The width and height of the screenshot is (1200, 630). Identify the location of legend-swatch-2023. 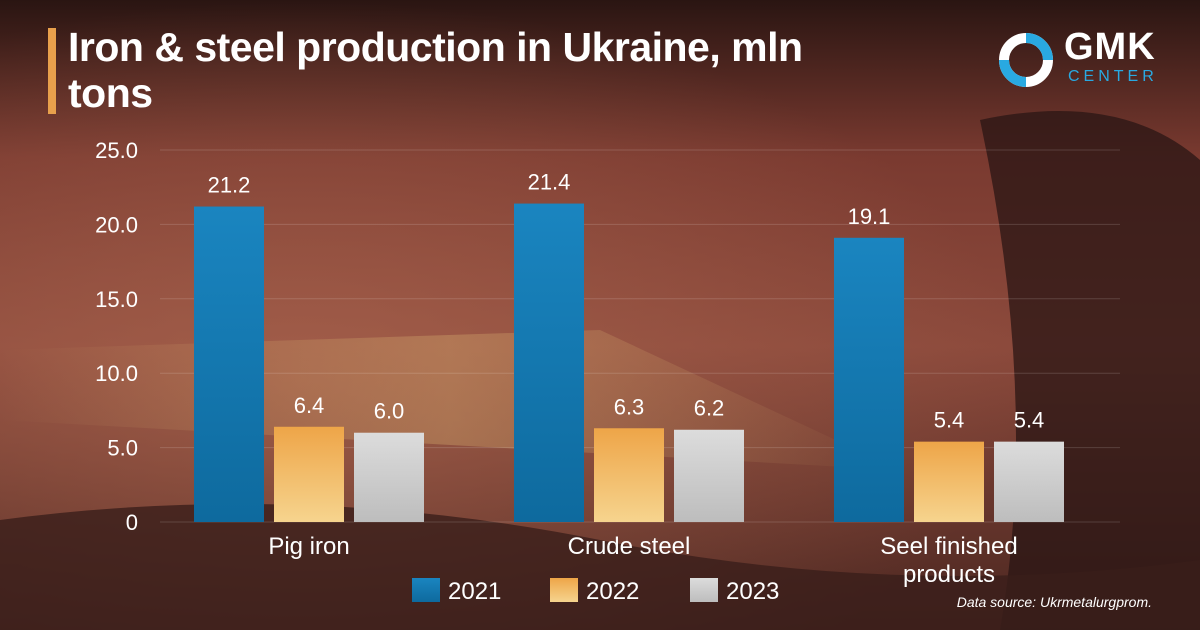
(704, 590).